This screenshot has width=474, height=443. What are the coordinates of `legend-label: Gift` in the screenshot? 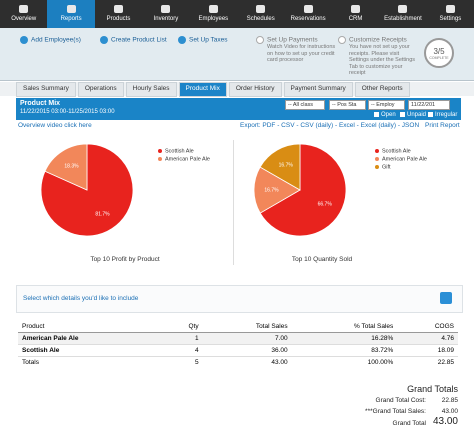 It's located at (386, 167).